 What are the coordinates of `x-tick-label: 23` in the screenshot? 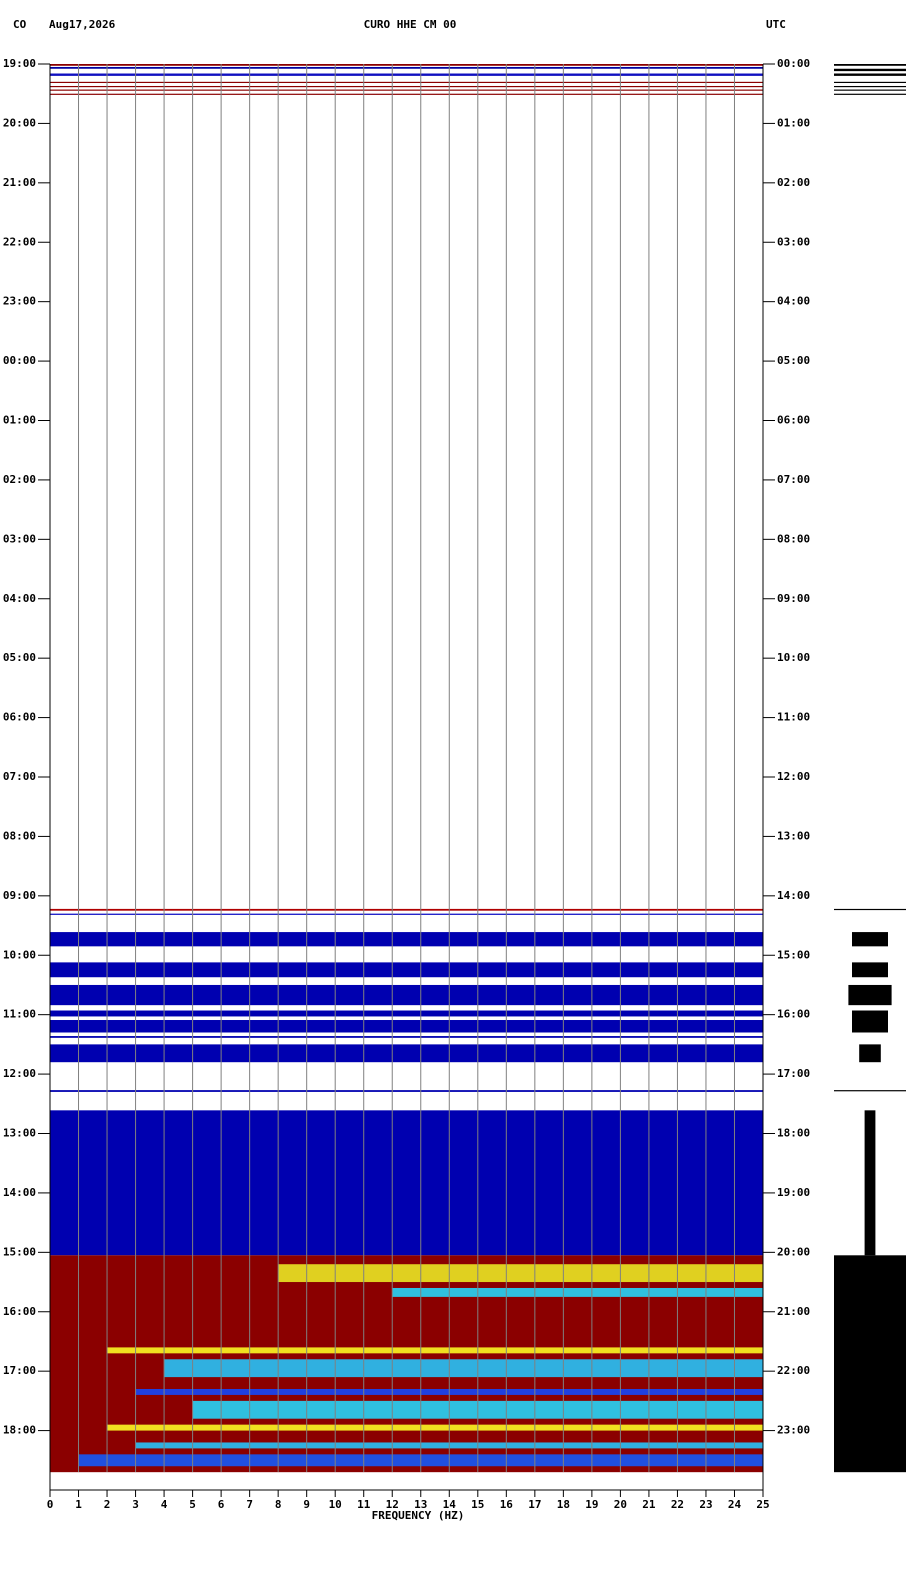 It's located at (705, 1504).